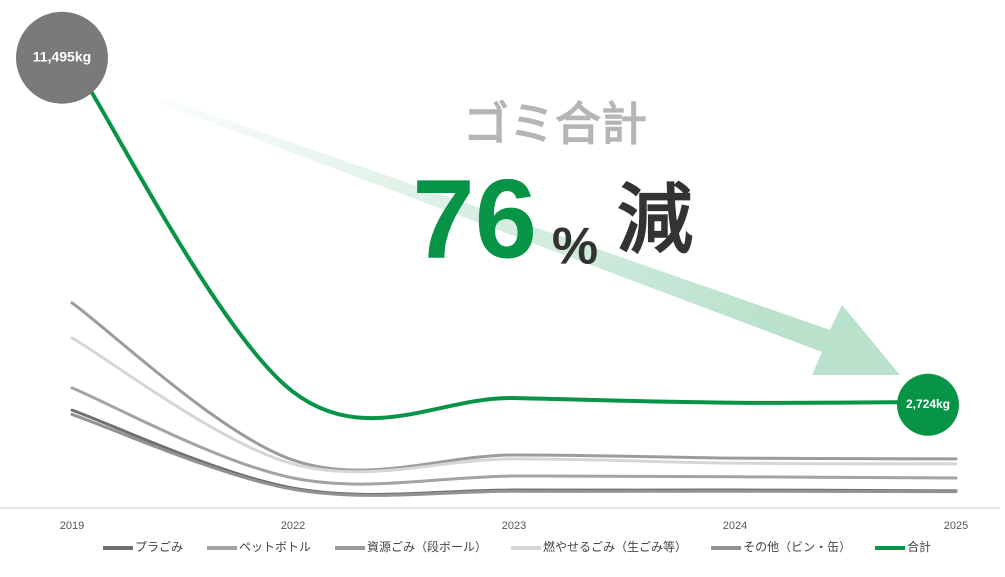  Describe the element at coordinates (615, 546) in the screenshot. I see `legend-label: 燃やせるごみ（生ごみ等）` at that location.